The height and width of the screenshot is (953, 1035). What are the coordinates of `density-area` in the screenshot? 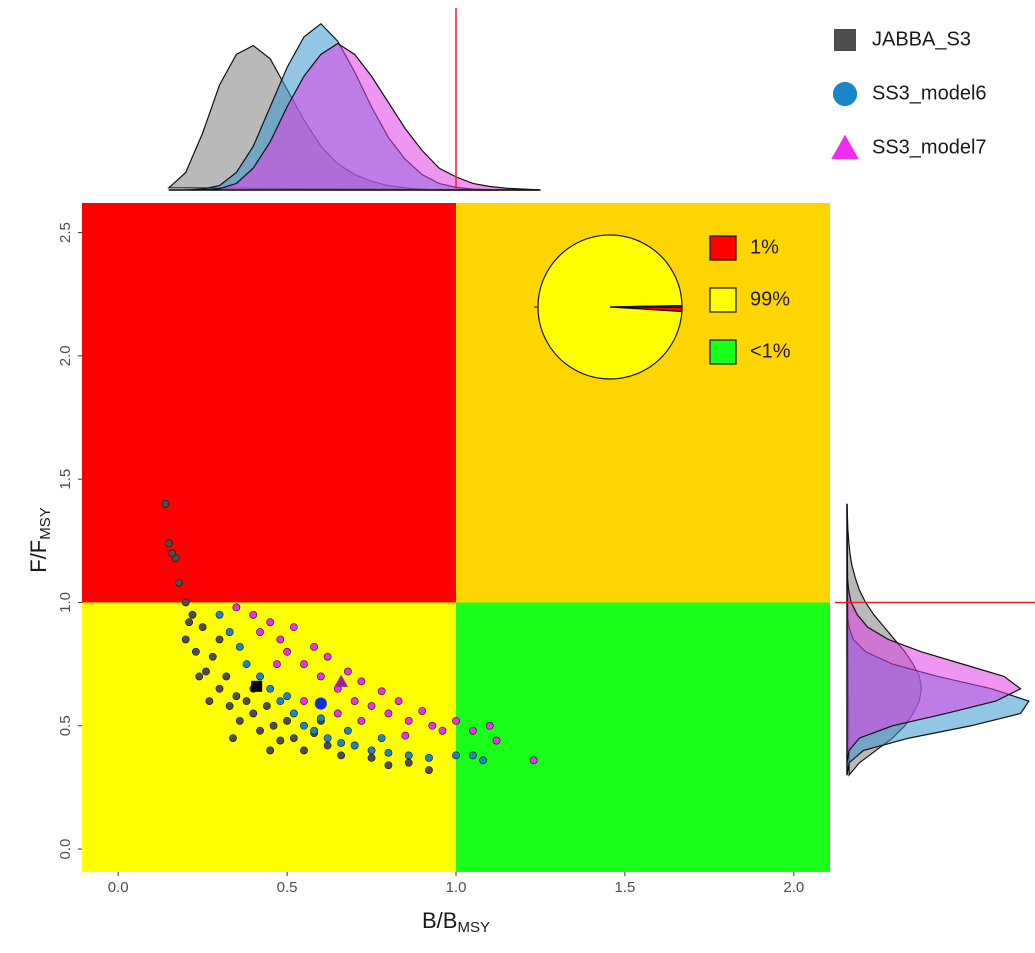 It's located at (354, 116).